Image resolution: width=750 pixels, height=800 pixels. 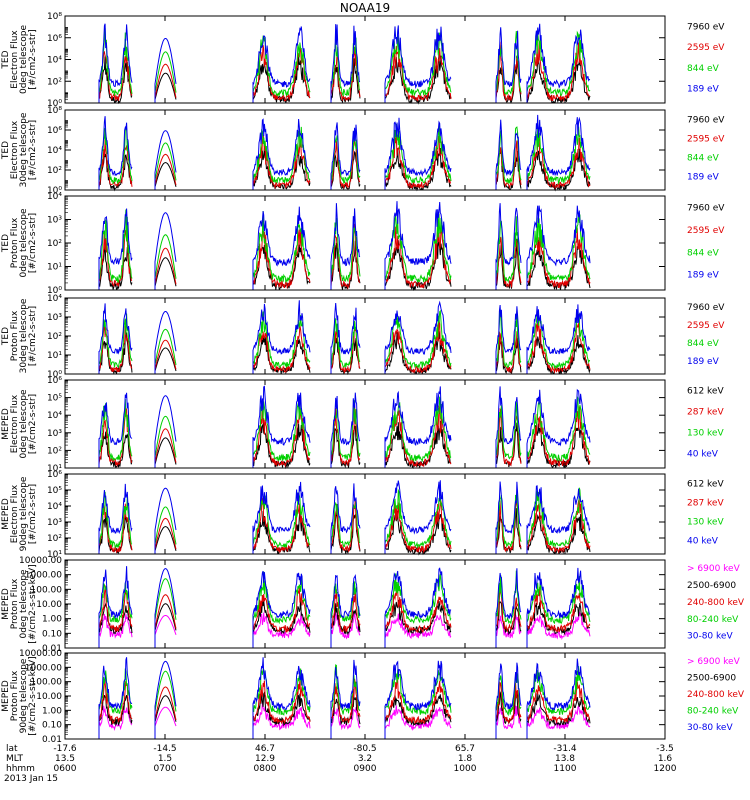 What do you see at coordinates (716, 695) in the screenshot?
I see `legend-entry: 240-800 keV` at bounding box center [716, 695].